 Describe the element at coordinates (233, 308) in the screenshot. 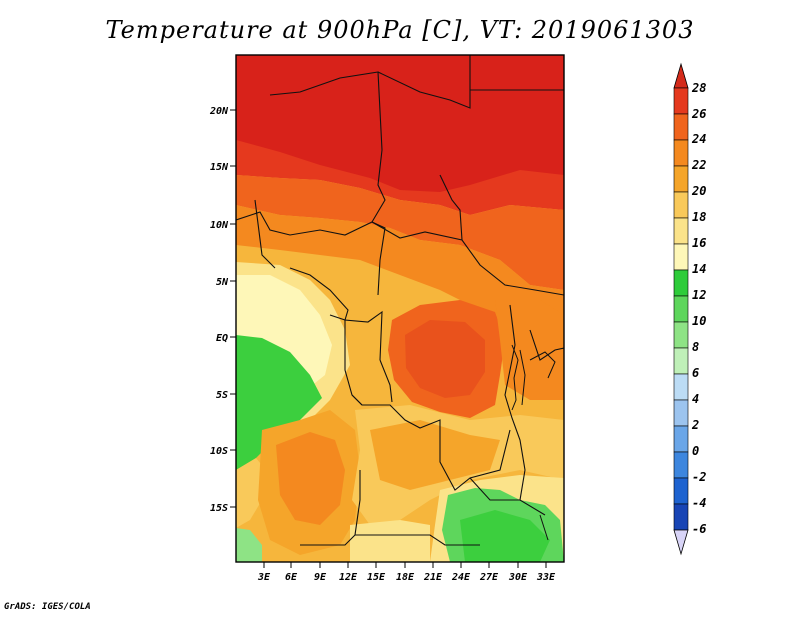

I see `lat-ticks` at that location.